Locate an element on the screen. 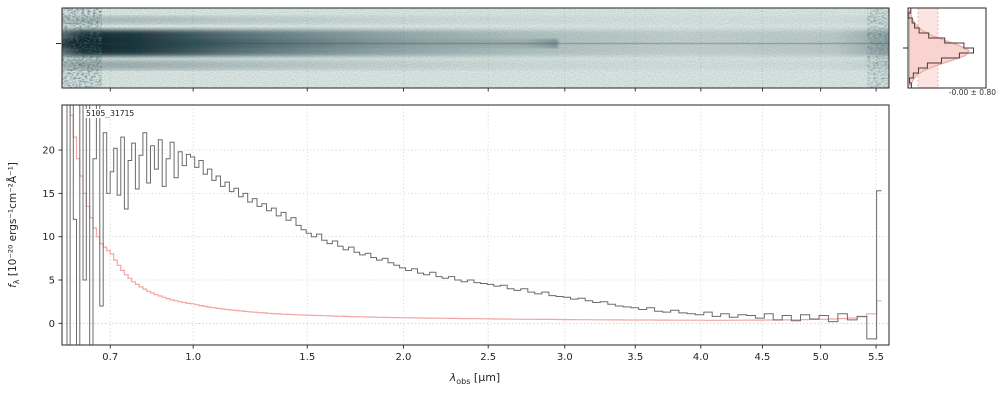 The image size is (1000, 400). spectral-trace-core is located at coordinates (310, 43).